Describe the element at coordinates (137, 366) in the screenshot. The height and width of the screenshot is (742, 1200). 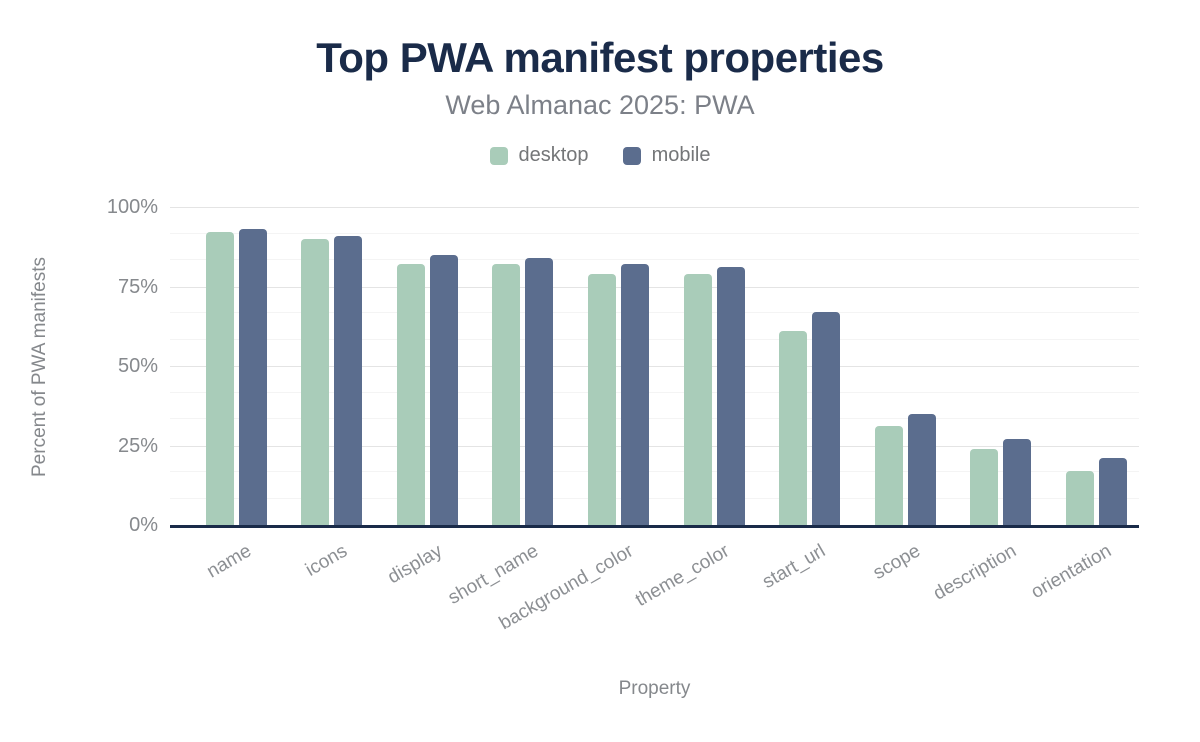
I see `y-tick-label: 50%` at that location.